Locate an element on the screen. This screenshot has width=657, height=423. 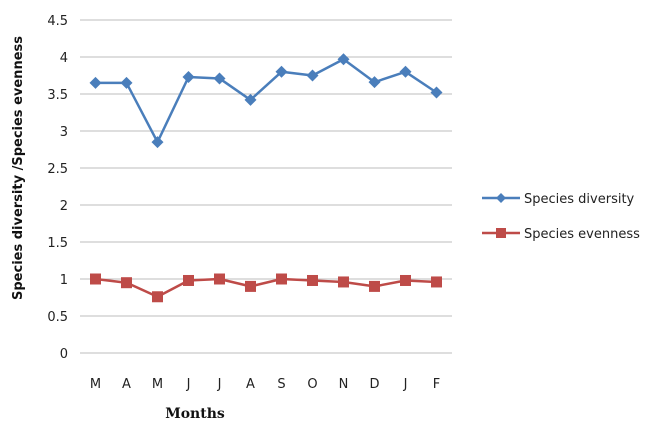
x-axis-title: Months is located at coordinates (195, 414).